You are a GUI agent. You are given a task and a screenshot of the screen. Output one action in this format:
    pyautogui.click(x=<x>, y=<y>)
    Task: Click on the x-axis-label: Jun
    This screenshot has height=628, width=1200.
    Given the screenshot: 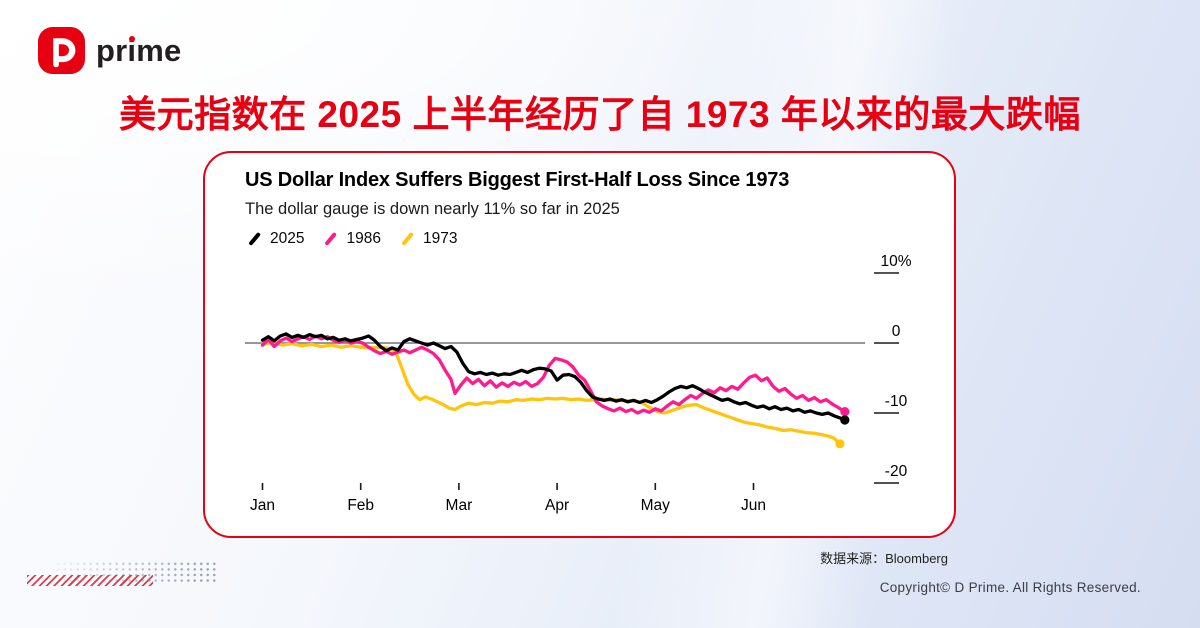 What is the action you would take?
    pyautogui.click(x=753, y=505)
    